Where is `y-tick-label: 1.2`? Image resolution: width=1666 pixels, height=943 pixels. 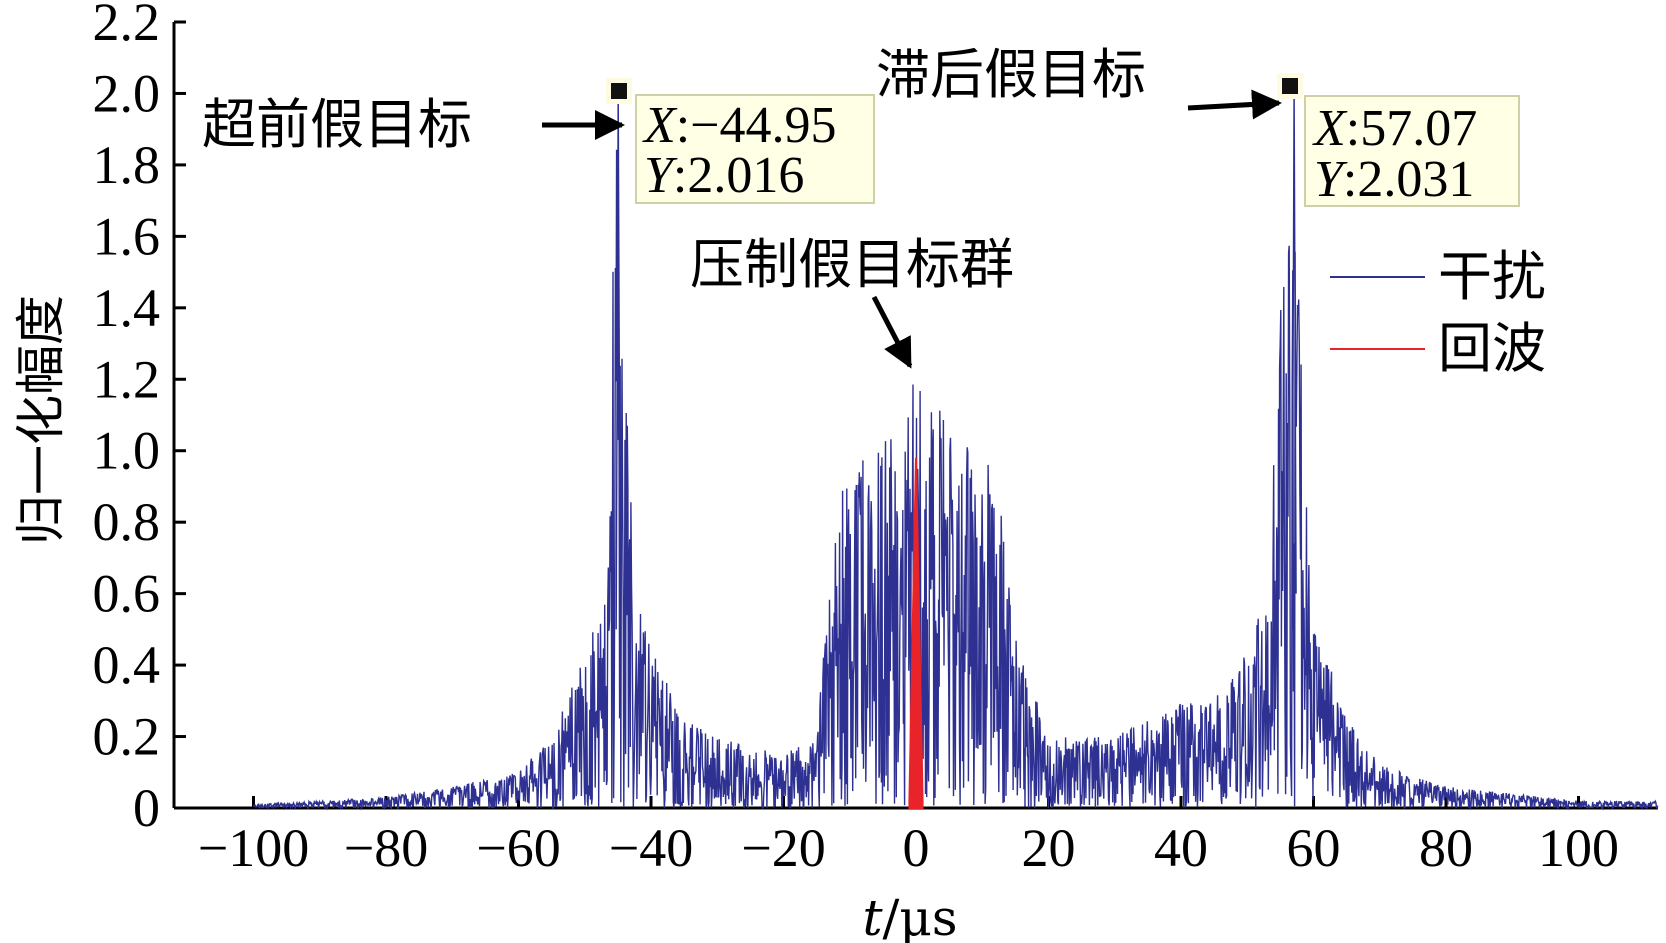
y-tick-label: 1.2 is located at coordinates (127, 379).